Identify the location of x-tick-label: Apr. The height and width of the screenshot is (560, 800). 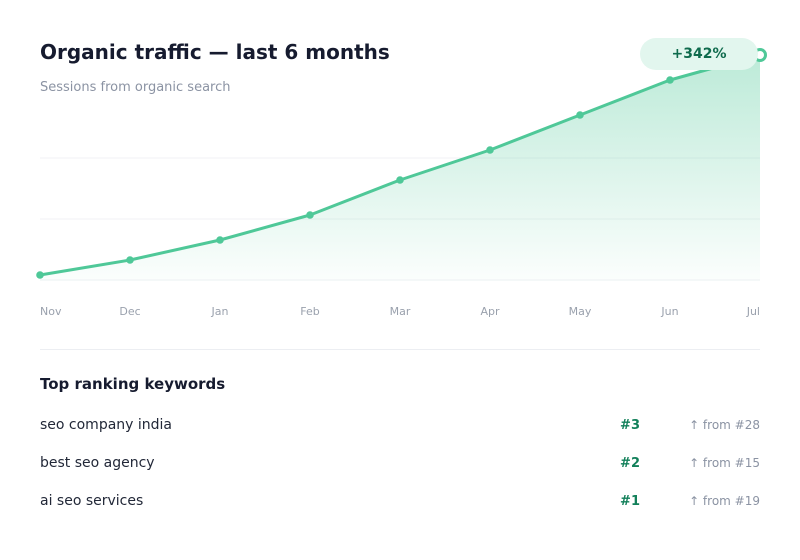
(490, 311).